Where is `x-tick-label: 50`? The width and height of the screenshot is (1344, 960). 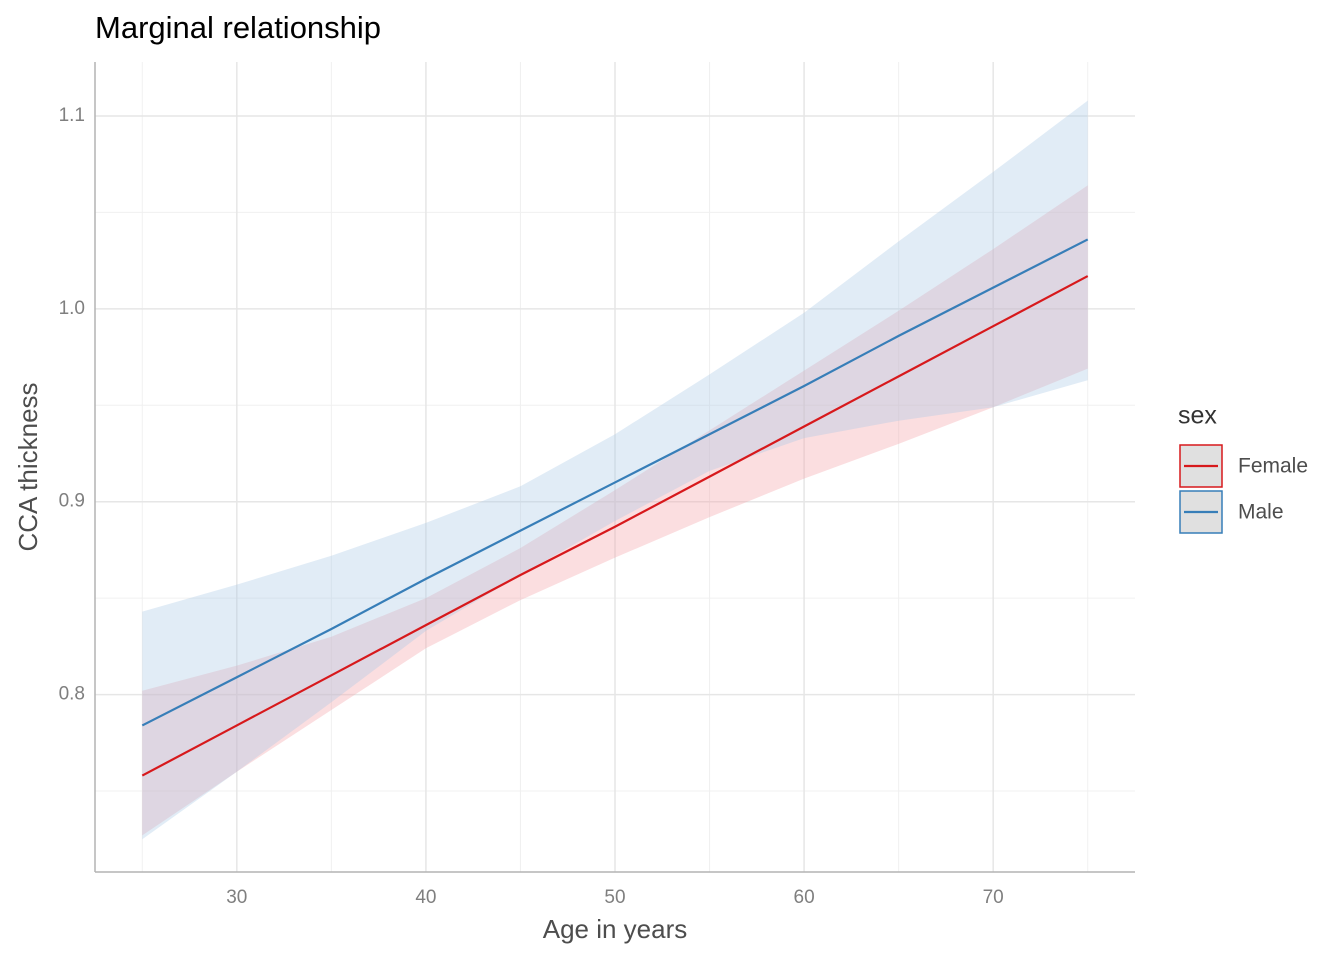
x-tick-label: 50 is located at coordinates (614, 897).